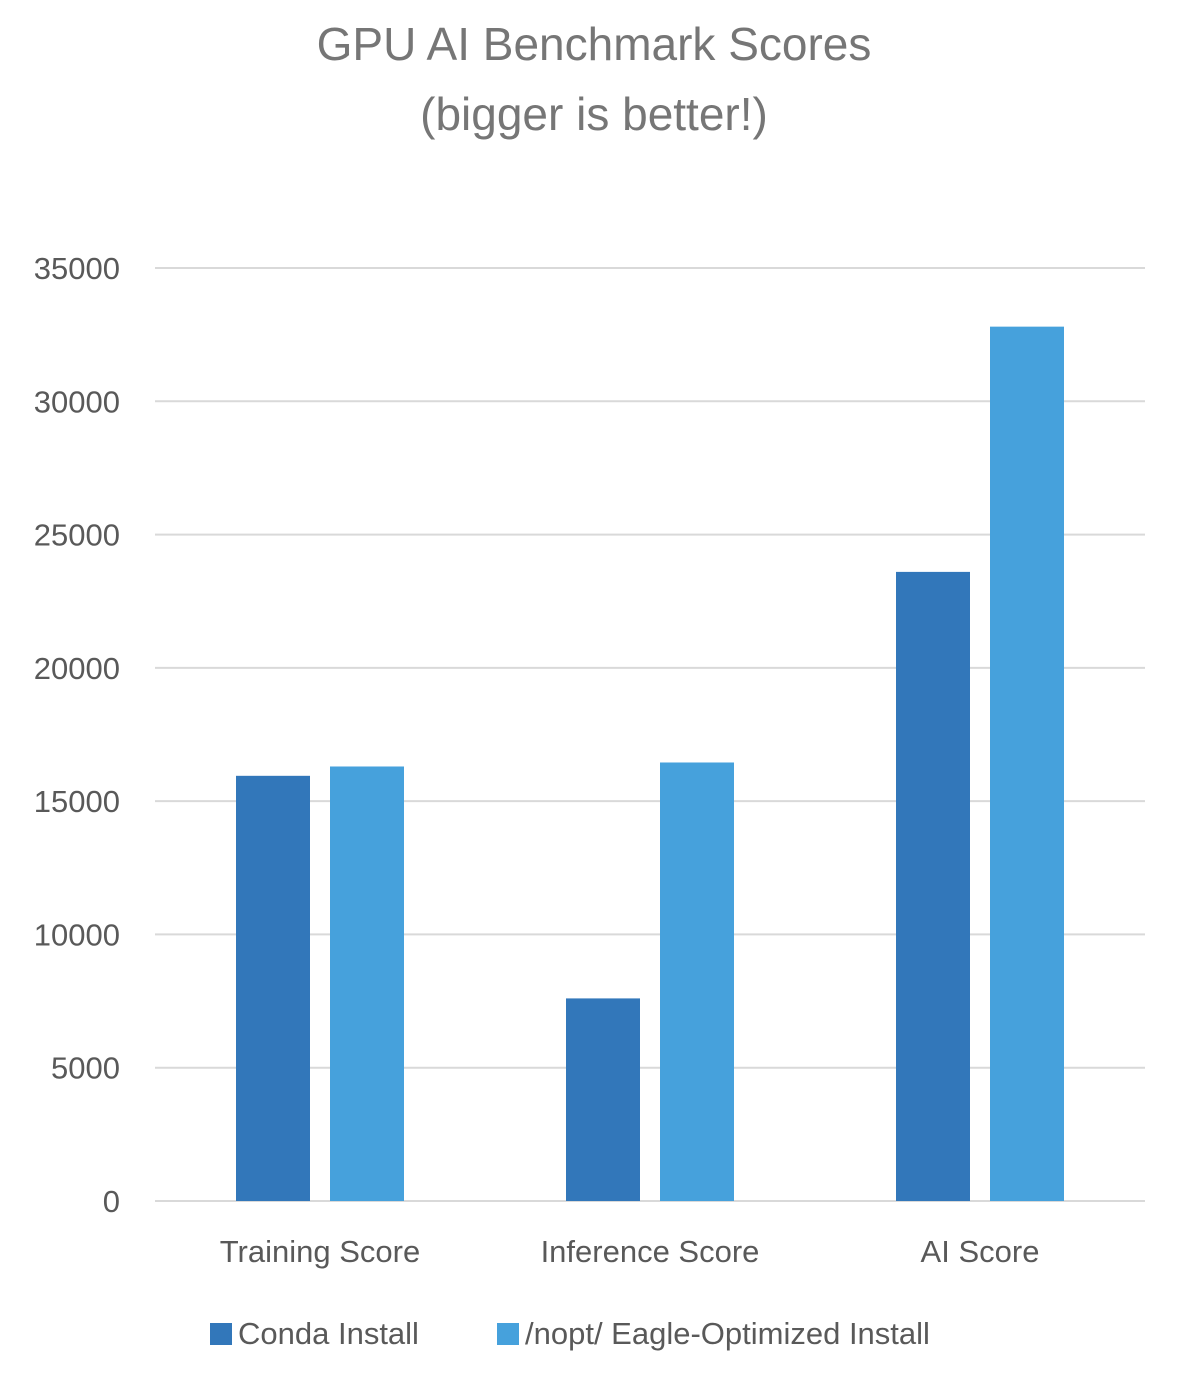 Image resolution: width=1180 pixels, height=1387 pixels. I want to click on x-tick-label: AI Score, so click(980, 1251).